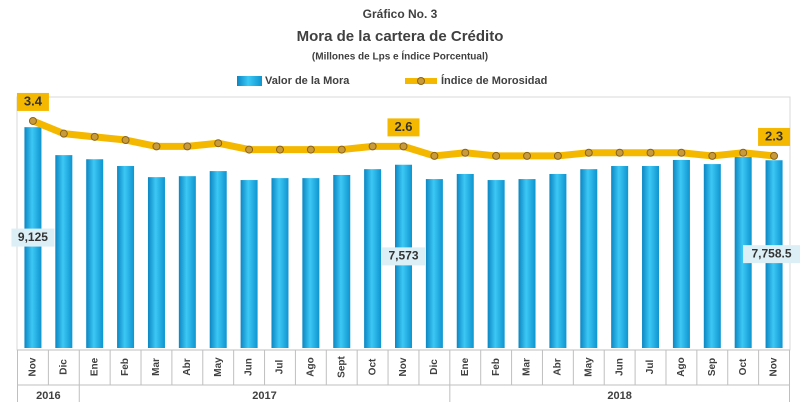  What do you see at coordinates (400, 14) in the screenshot?
I see `chart-title: Gráfico No. 3` at bounding box center [400, 14].